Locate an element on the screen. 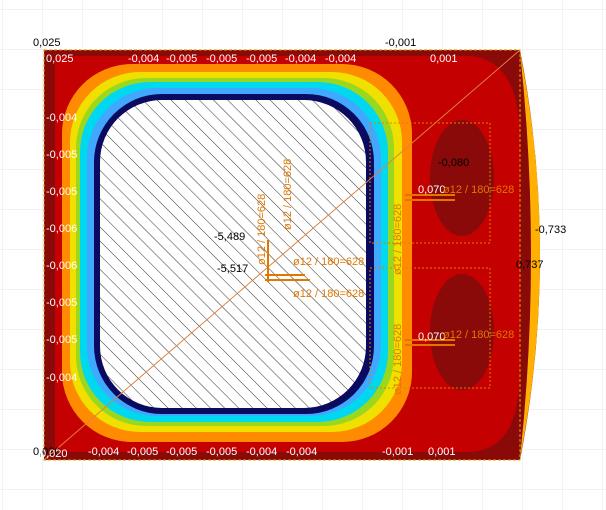  band-right is located at coordinates (530, 255).